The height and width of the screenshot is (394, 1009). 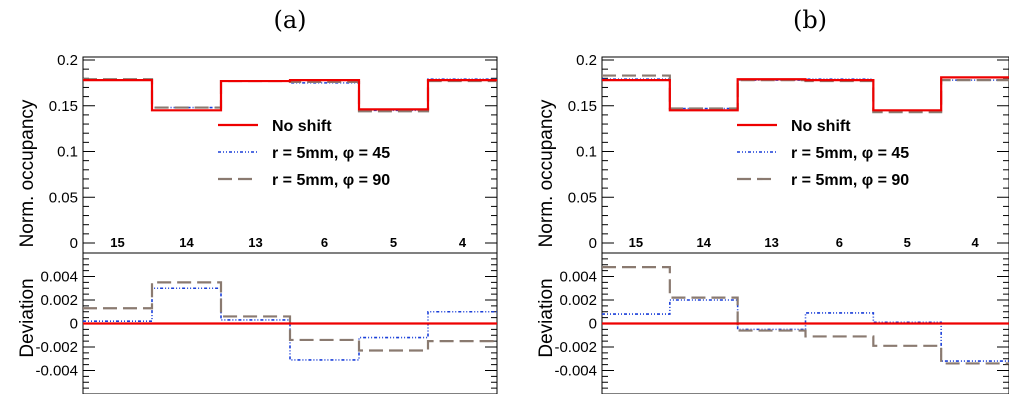 I want to click on series-line-lower-phi45, so click(x=805, y=330).